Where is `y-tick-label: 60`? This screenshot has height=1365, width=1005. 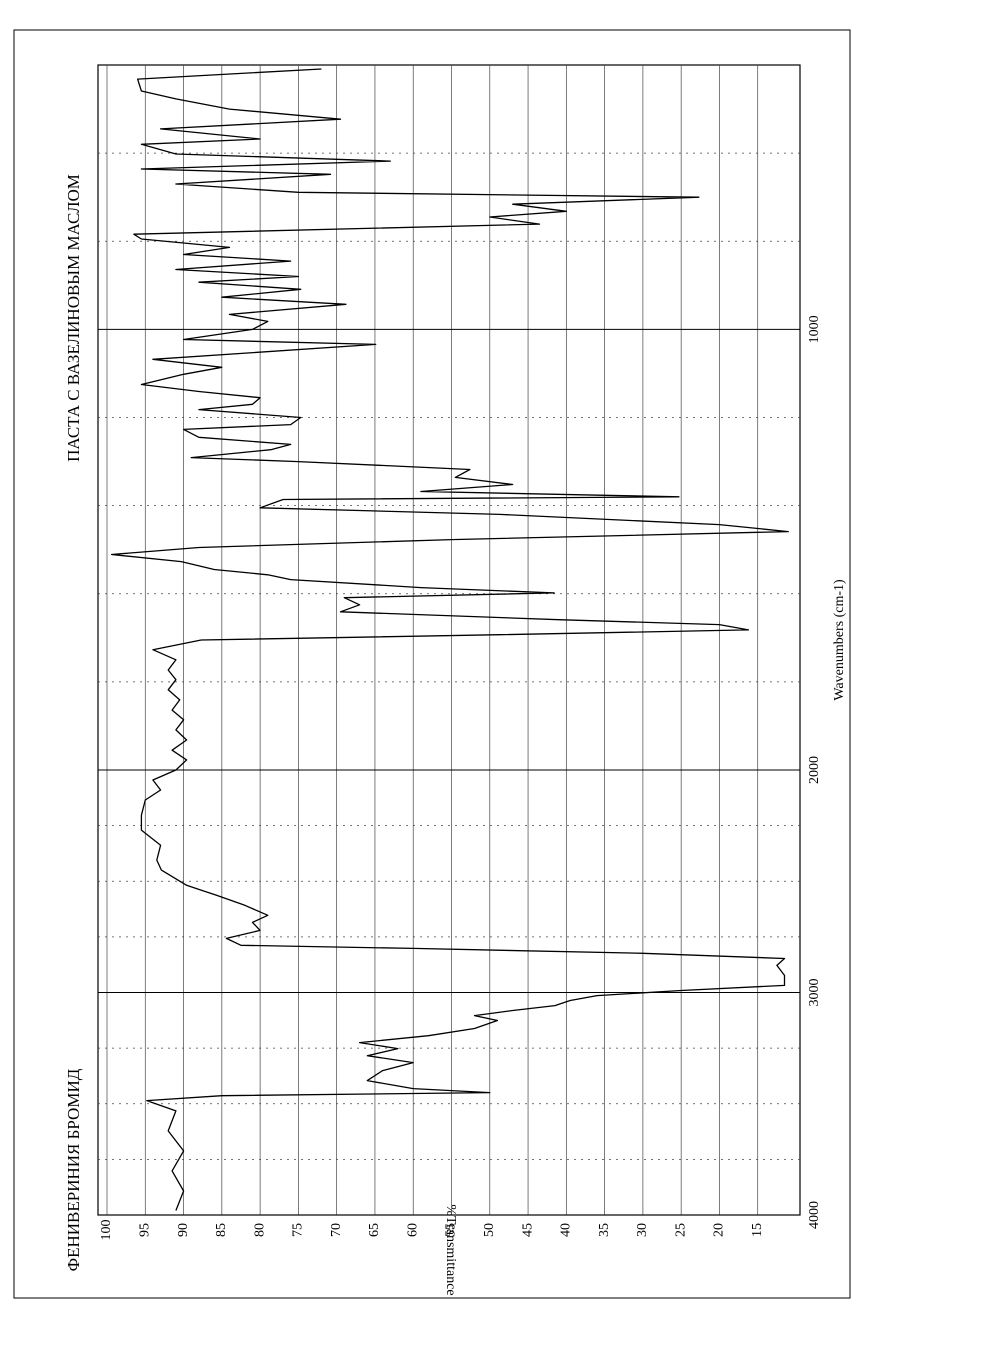 y-tick-label: 60 is located at coordinates (412, 1230).